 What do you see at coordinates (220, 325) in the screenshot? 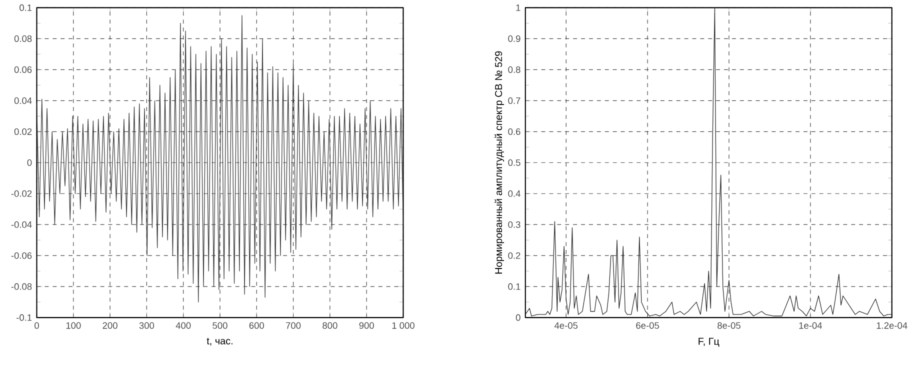
I see `x-tick-label: 500` at bounding box center [220, 325].